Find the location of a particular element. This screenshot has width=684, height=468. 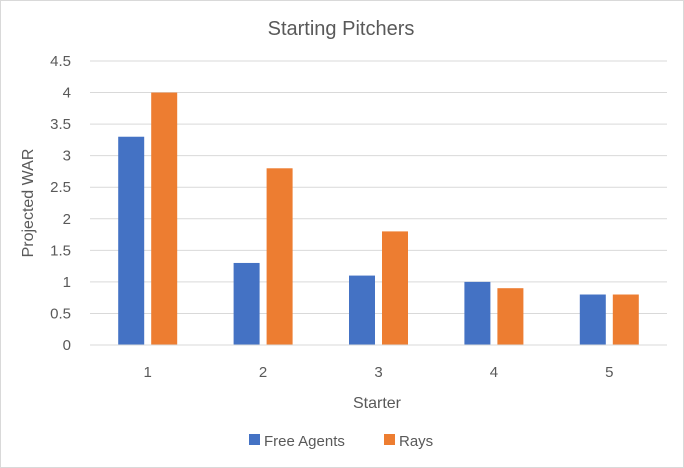

x-tick-label: 5 is located at coordinates (609, 372).